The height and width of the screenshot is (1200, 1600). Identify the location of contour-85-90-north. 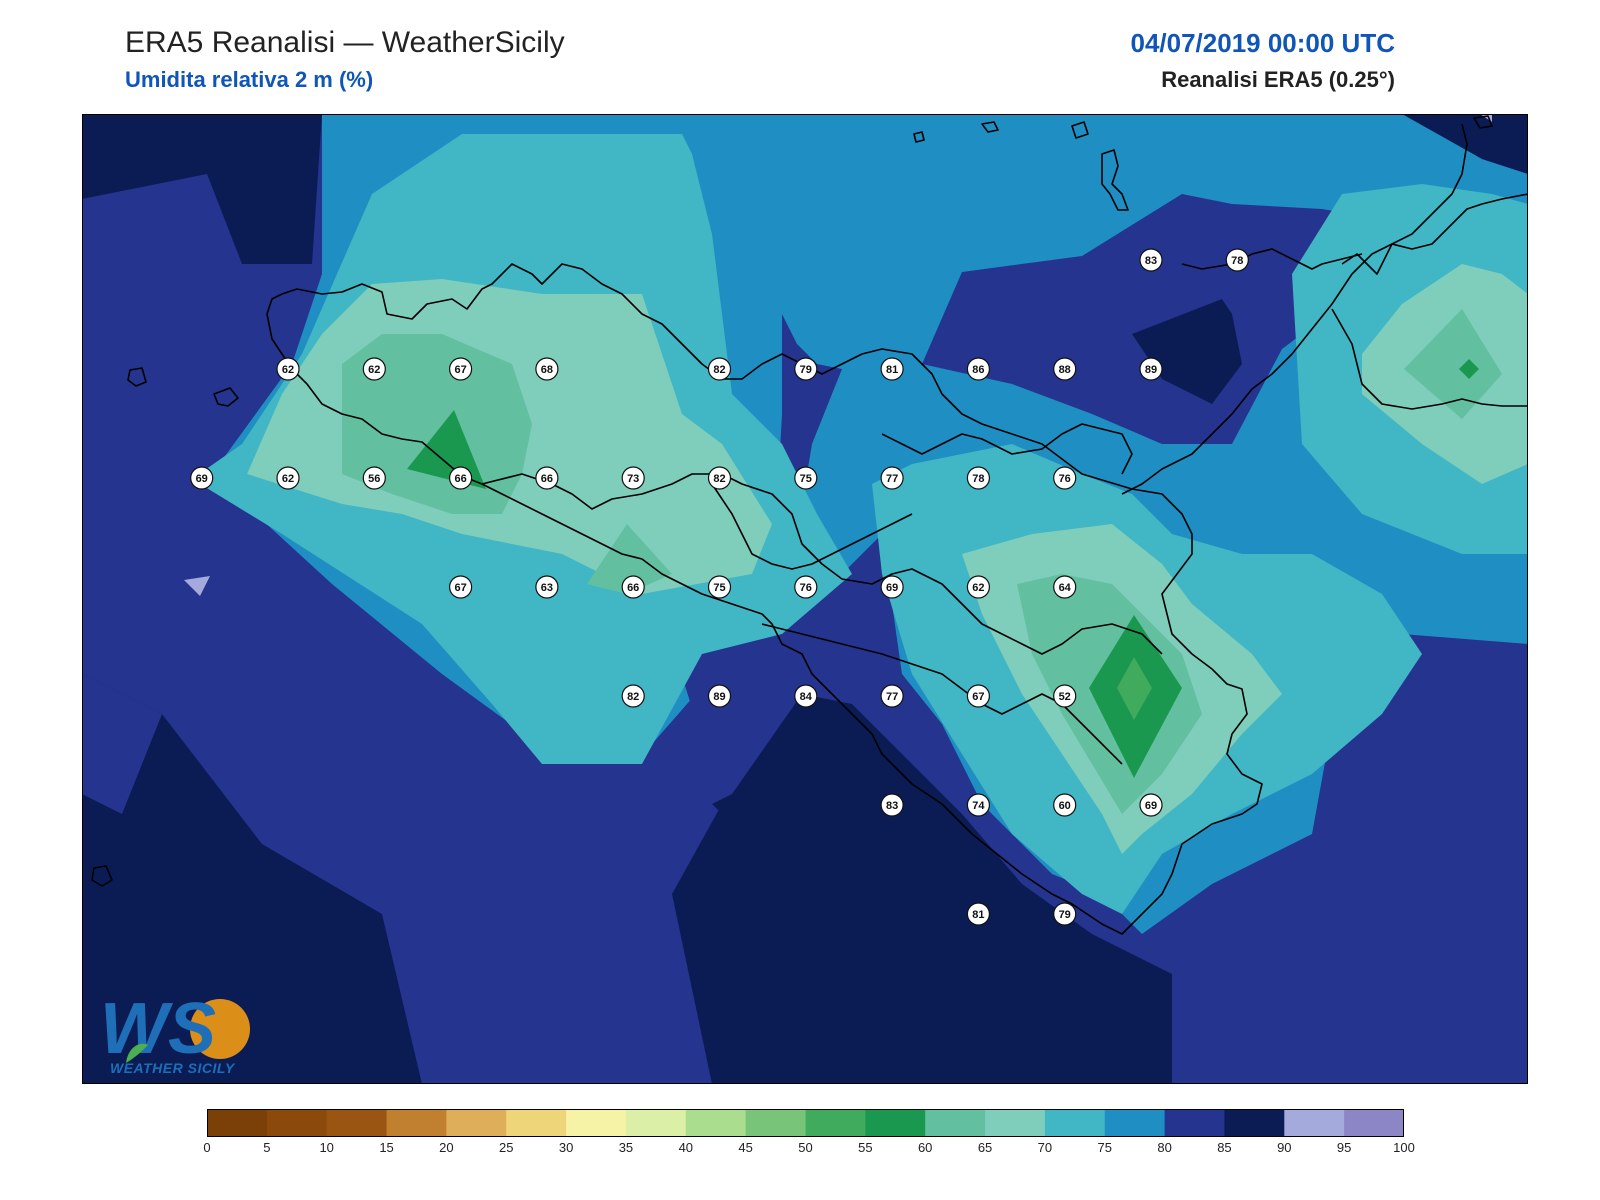
(1187, 351).